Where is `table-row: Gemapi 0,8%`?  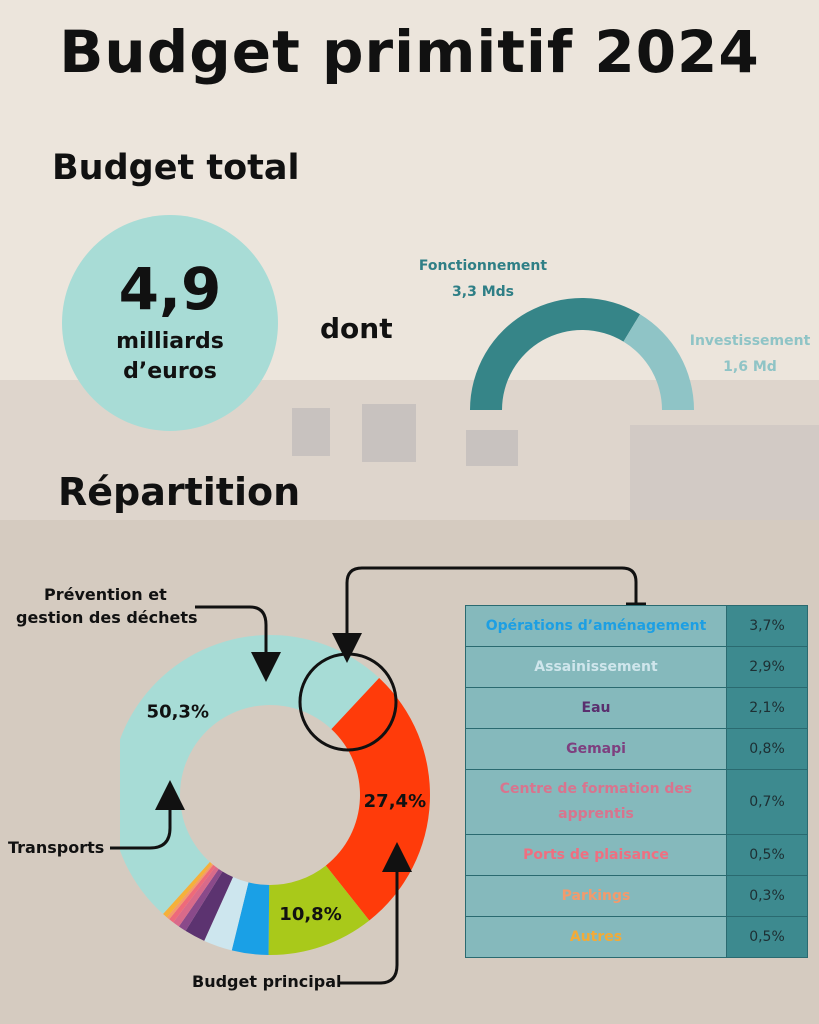
table-row: Gemapi 0,8% is located at coordinates (636, 749).